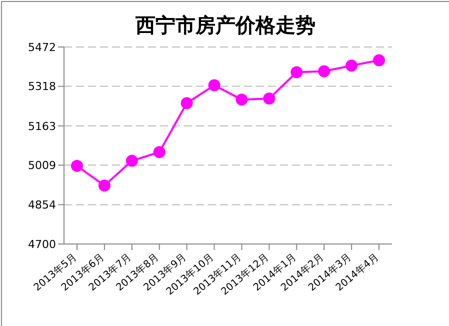 The height and width of the screenshot is (326, 449). I want to click on y-tick-label: 5163, so click(42, 126).